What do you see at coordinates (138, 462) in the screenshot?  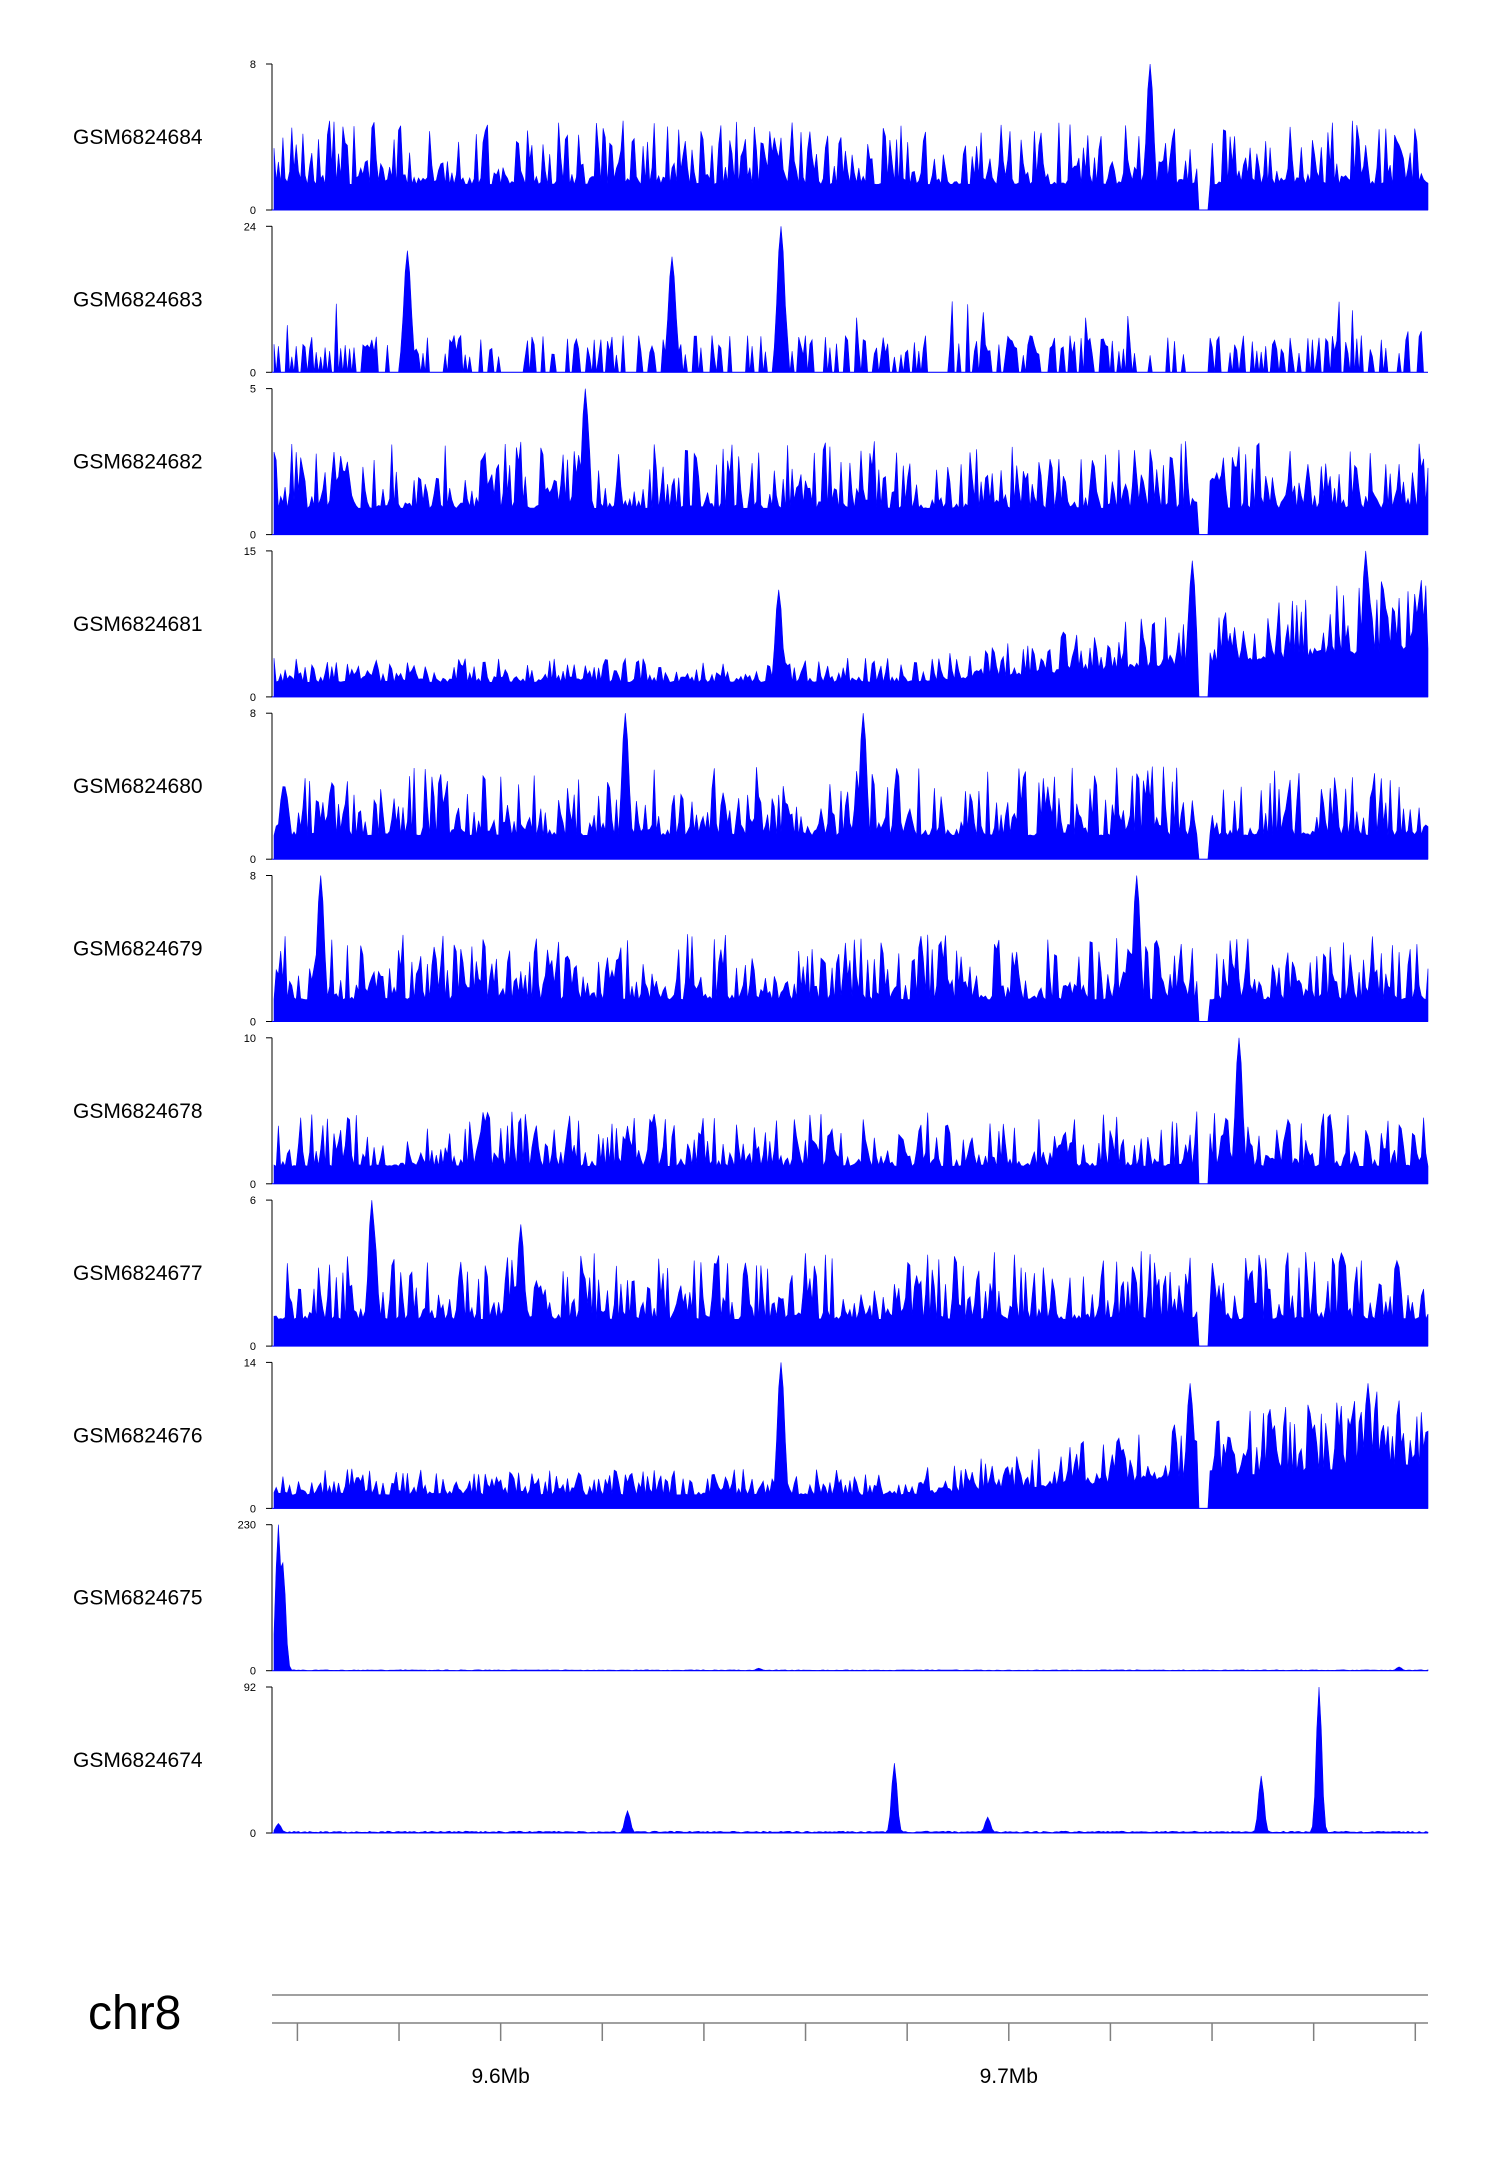 I see `track-label: GSM6824682` at bounding box center [138, 462].